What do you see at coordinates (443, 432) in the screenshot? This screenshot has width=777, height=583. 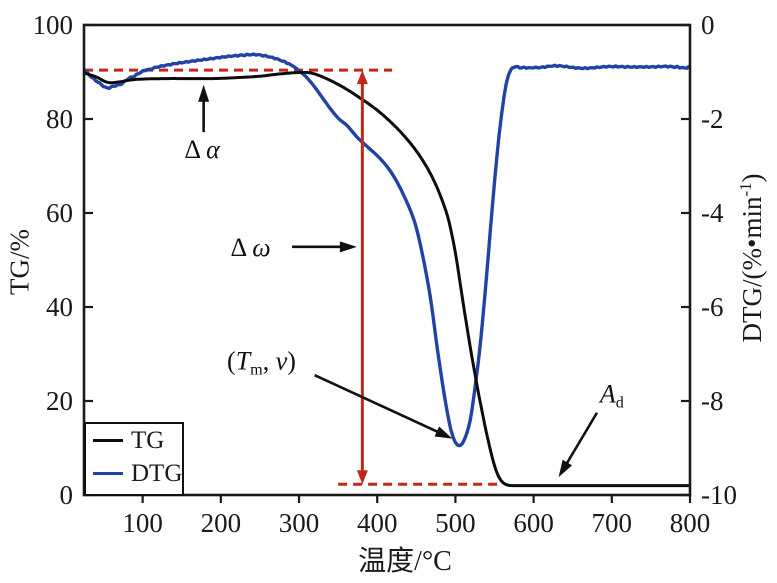 I see `annotation-arrow-tm-v-head` at bounding box center [443, 432].